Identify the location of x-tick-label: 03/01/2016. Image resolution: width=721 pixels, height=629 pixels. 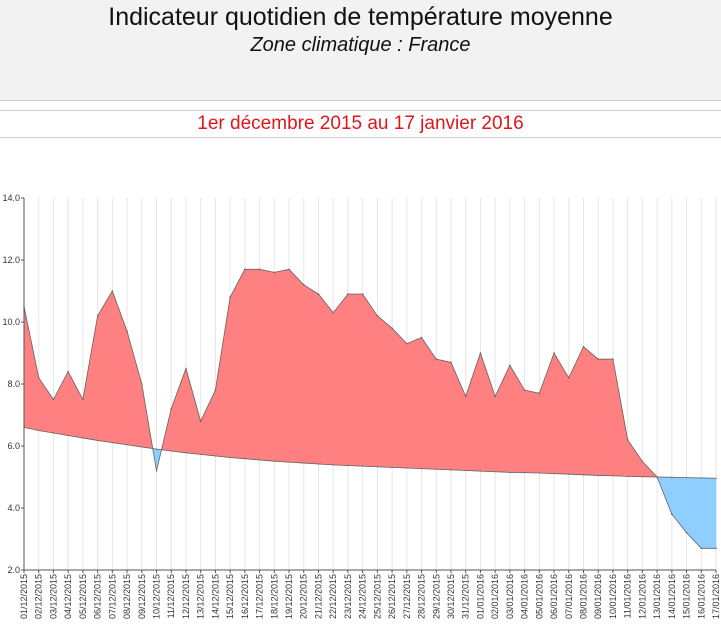
(510, 596).